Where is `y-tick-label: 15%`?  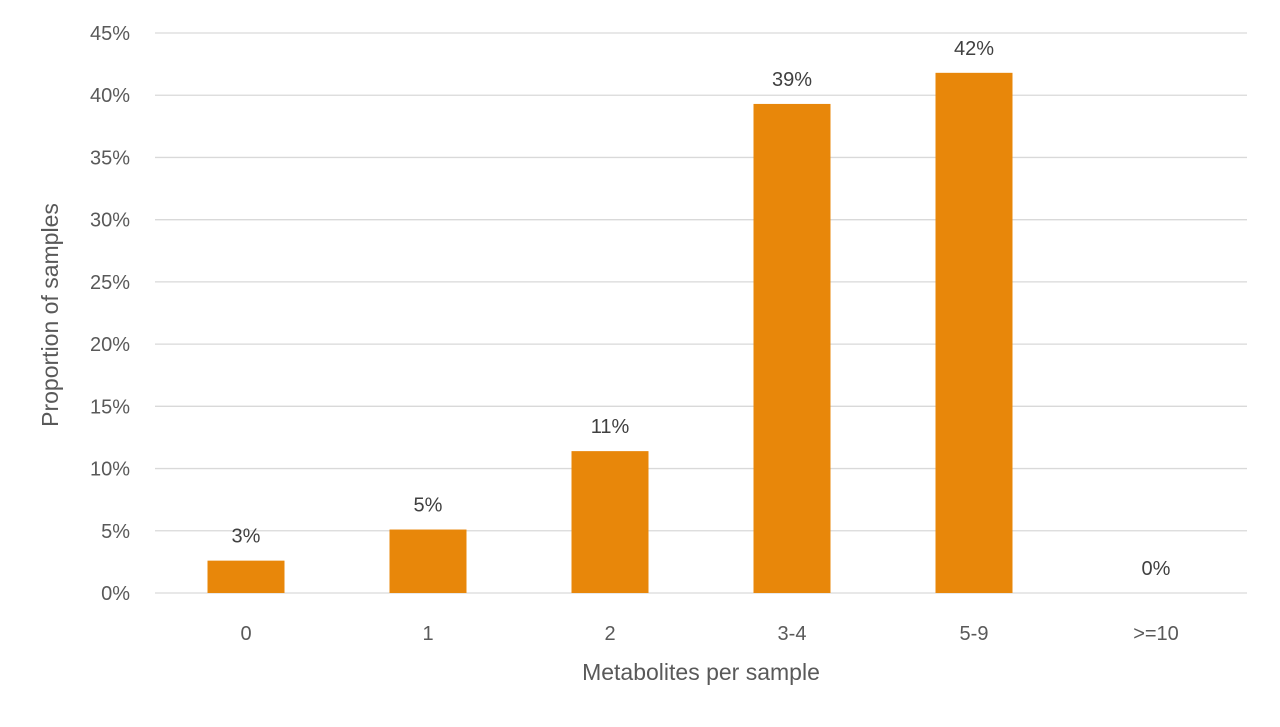 y-tick-label: 15% is located at coordinates (110, 407).